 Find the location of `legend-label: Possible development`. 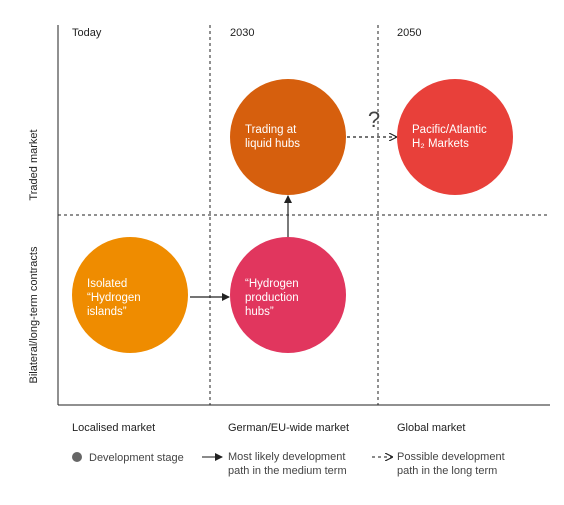

legend-label: Possible development is located at coordinates (451, 457).